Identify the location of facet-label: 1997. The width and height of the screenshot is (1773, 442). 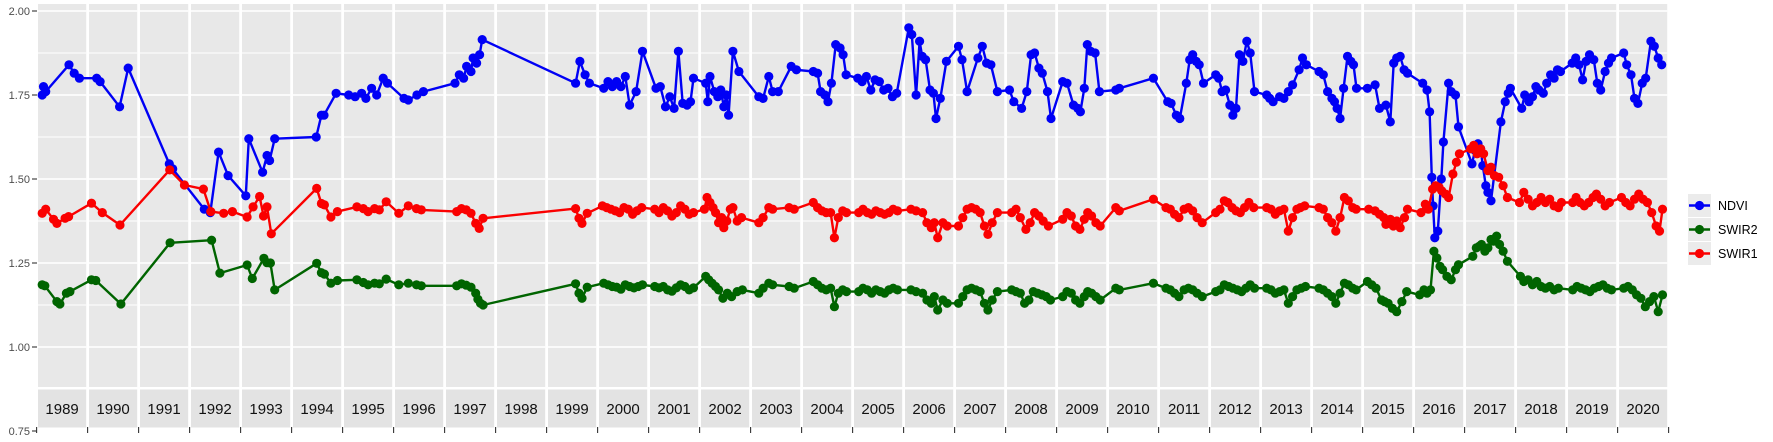
(469, 409).